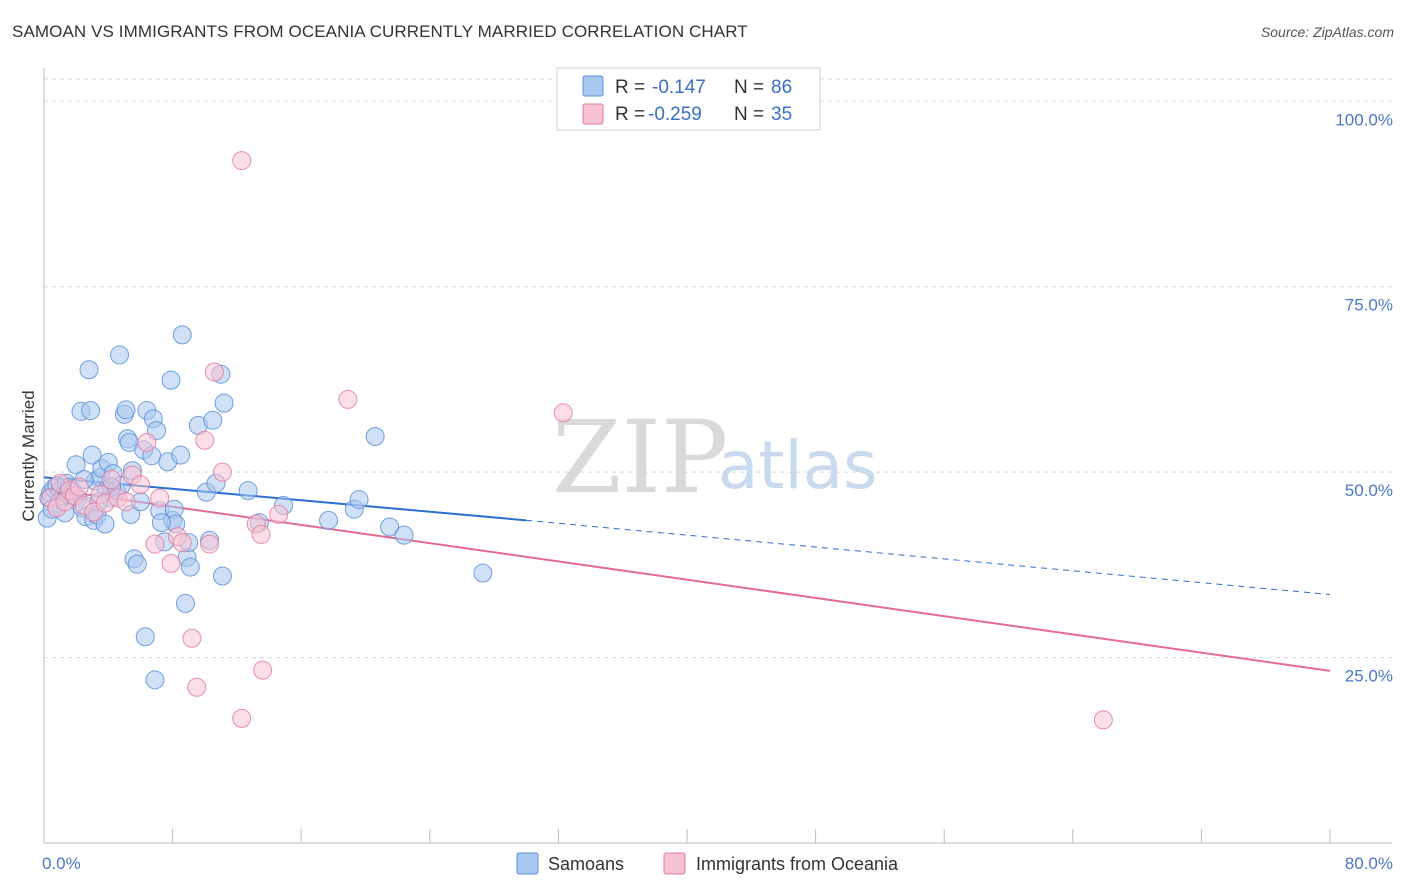  I want to click on y-tick-label-75: 75.0%, so click(1369, 305).